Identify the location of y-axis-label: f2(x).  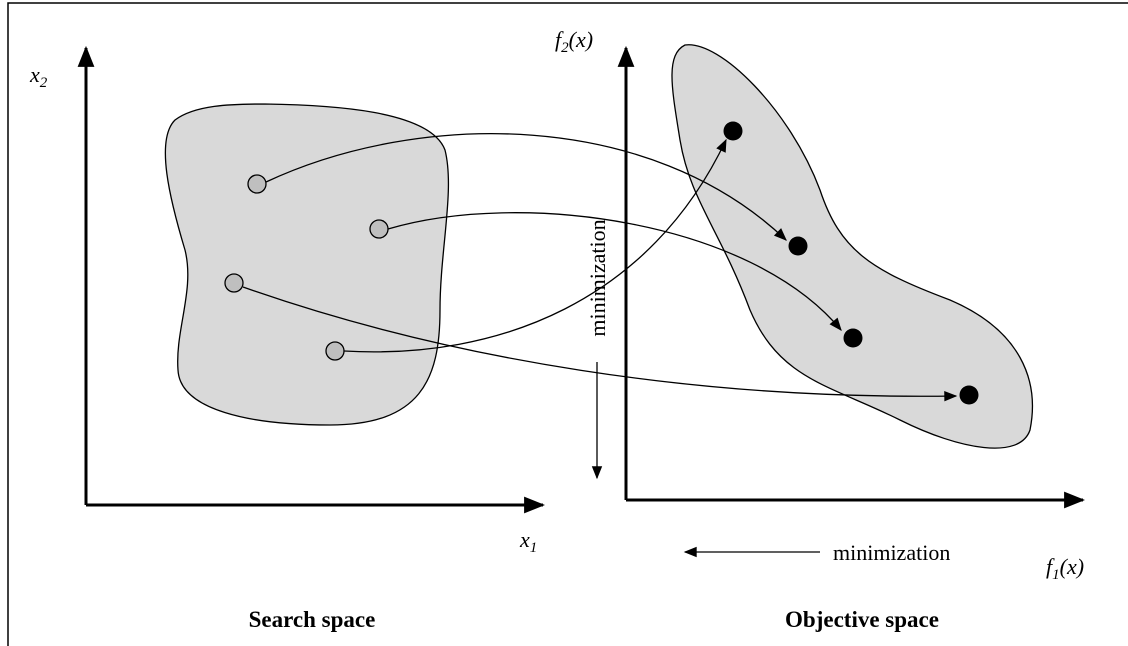
(574, 41).